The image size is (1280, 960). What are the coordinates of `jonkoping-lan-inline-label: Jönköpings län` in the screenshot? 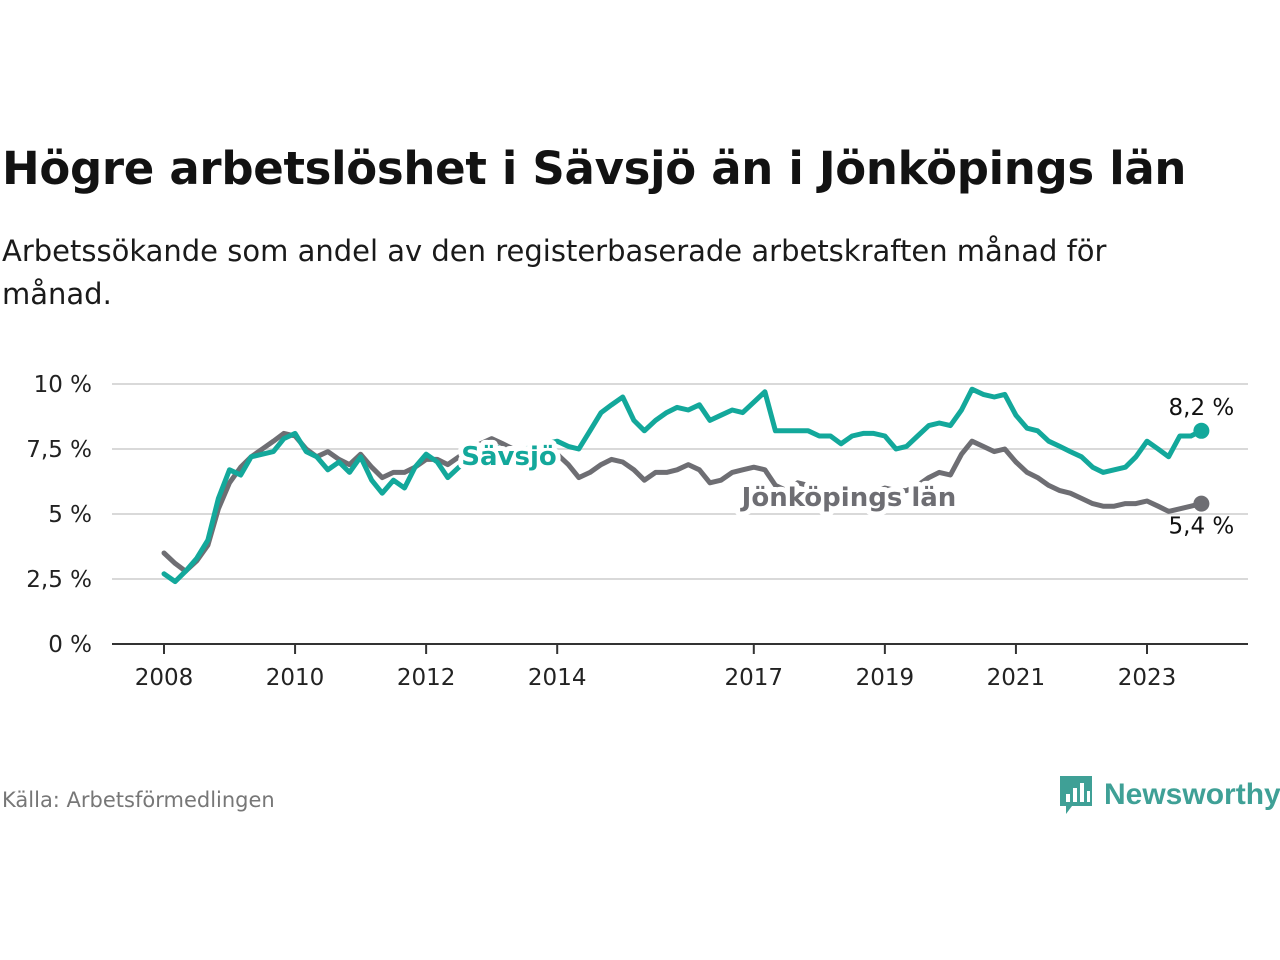 It's located at (848, 498).